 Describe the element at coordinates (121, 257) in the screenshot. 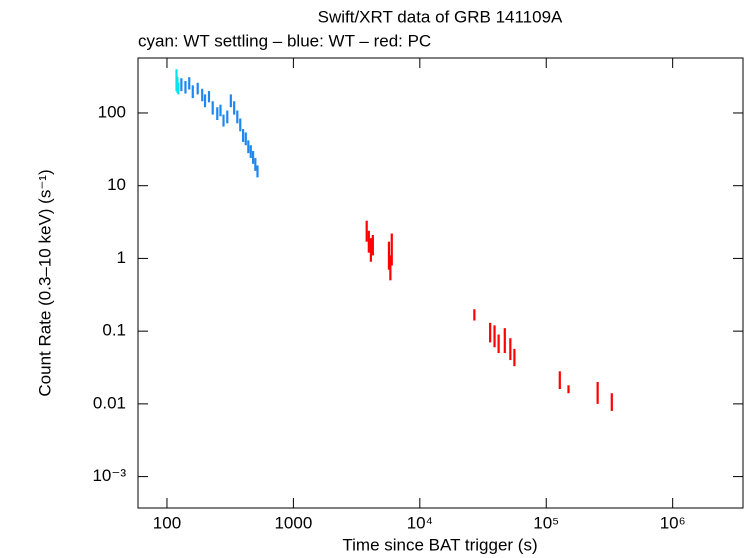

I see `y-tick-label: 1` at that location.